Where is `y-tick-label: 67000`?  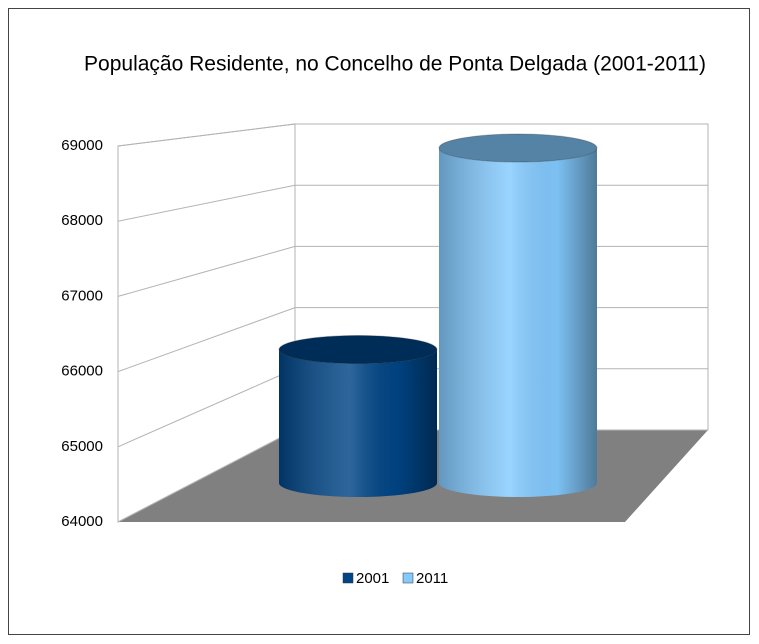
y-tick-label: 67000 is located at coordinates (82, 295).